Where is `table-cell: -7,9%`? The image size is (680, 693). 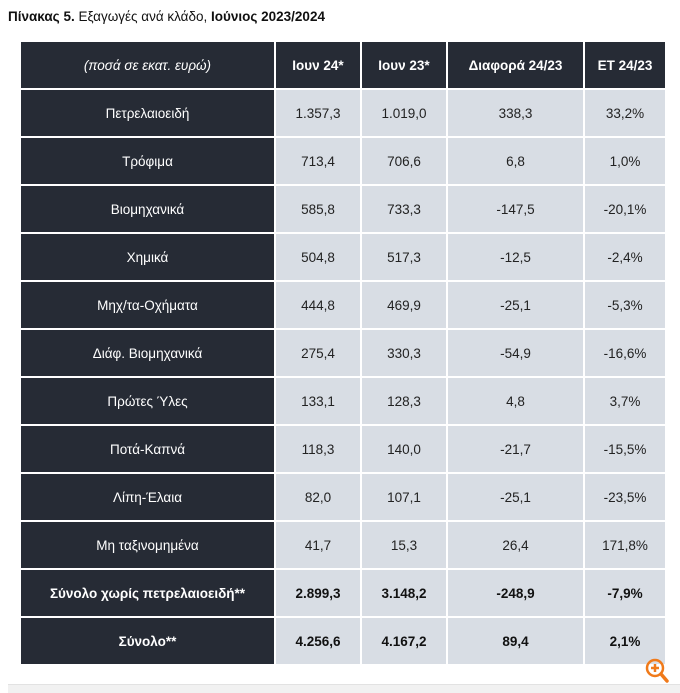 table-cell: -7,9% is located at coordinates (625, 593).